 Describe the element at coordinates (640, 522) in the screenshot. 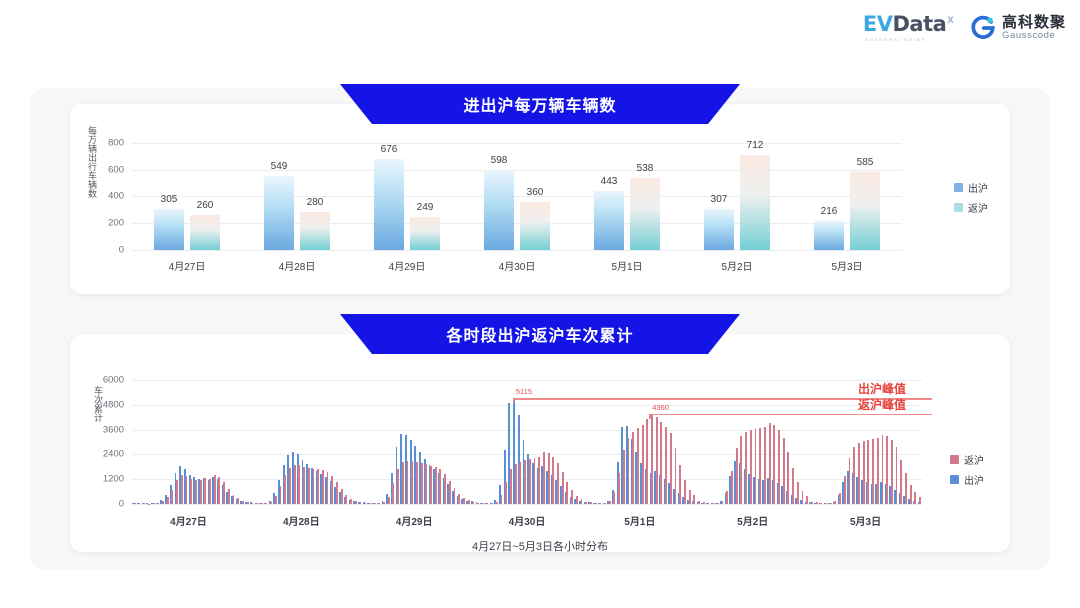

I see `chart2-x-tick: 5月1日` at that location.